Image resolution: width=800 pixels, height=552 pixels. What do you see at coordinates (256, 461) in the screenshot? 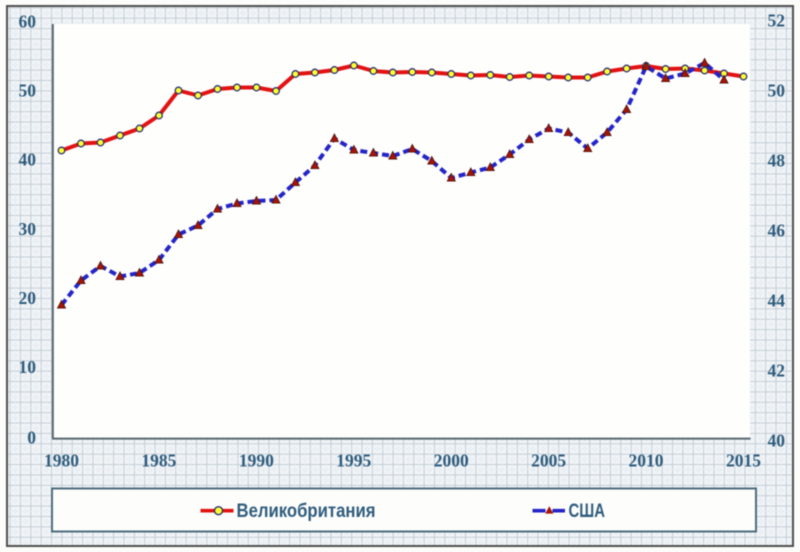
I see `svg-text: 1990` at bounding box center [256, 461].